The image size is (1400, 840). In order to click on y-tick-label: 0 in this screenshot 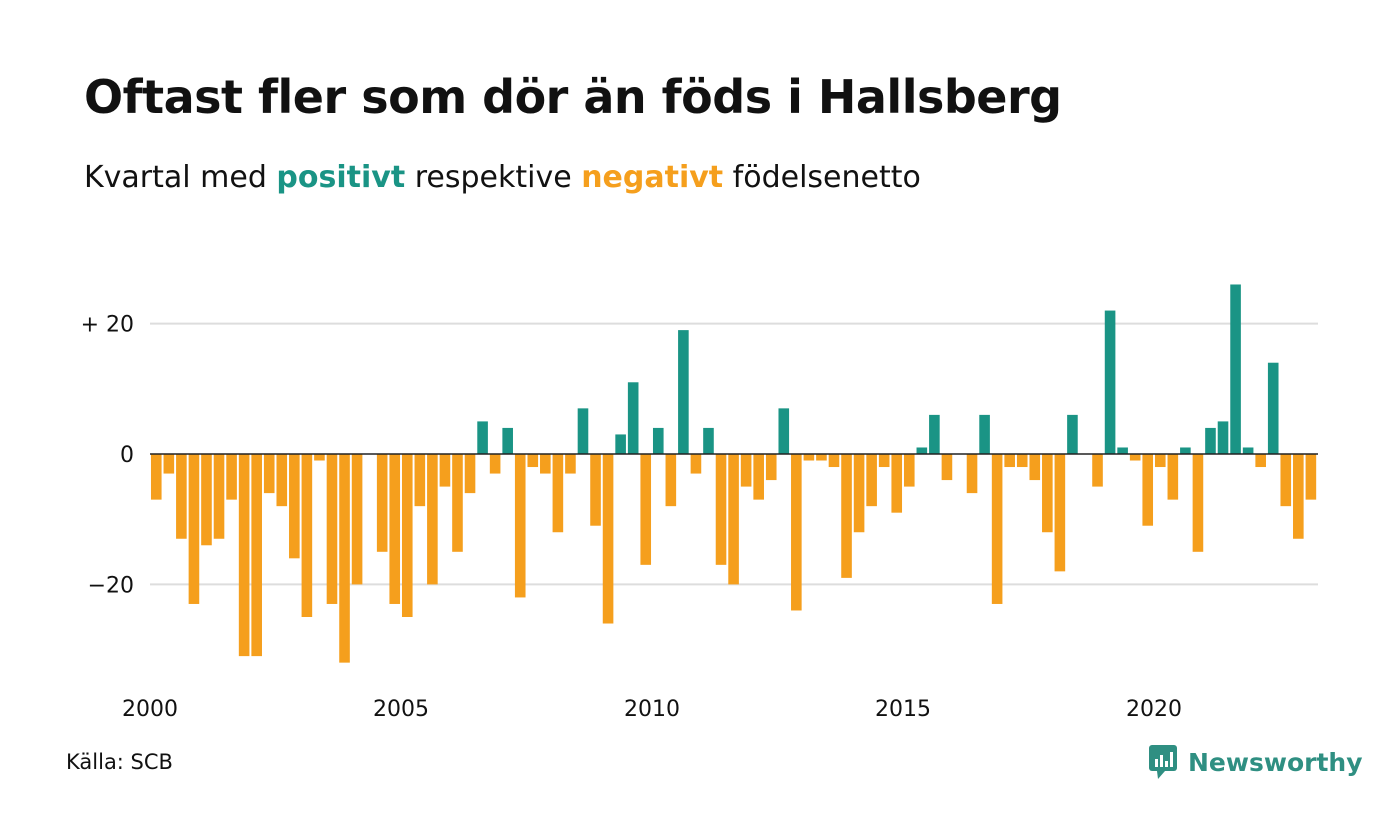, I will do `click(127, 455)`.